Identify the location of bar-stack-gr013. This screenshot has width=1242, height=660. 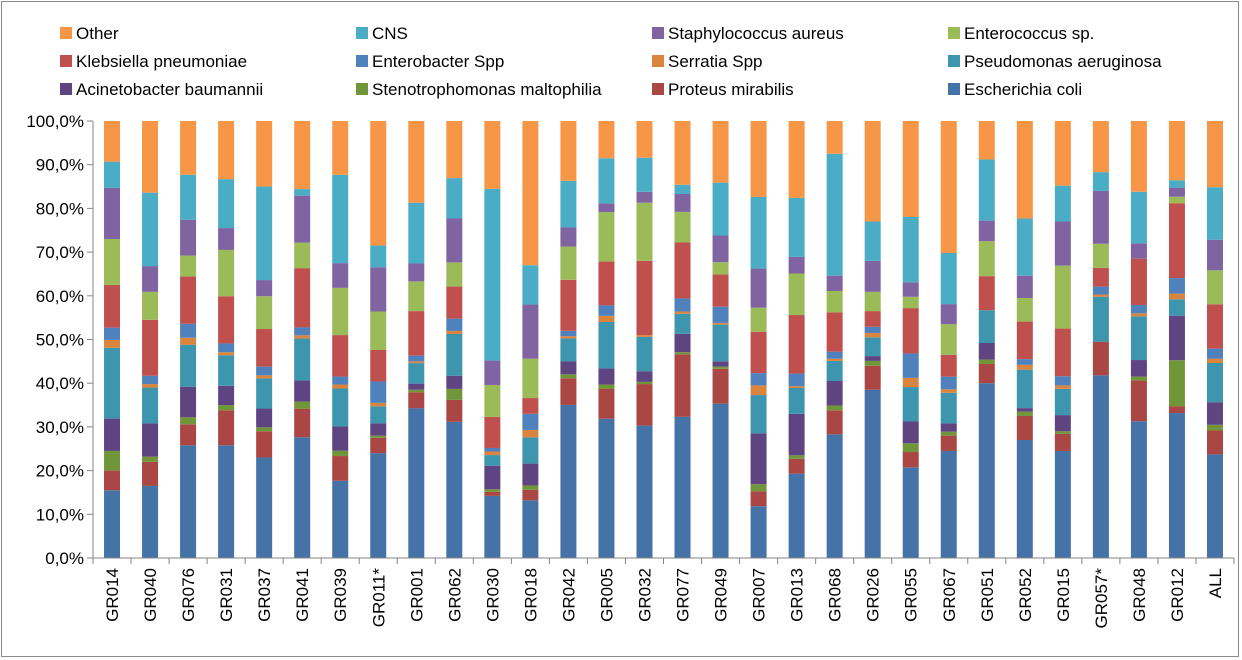
(796, 339).